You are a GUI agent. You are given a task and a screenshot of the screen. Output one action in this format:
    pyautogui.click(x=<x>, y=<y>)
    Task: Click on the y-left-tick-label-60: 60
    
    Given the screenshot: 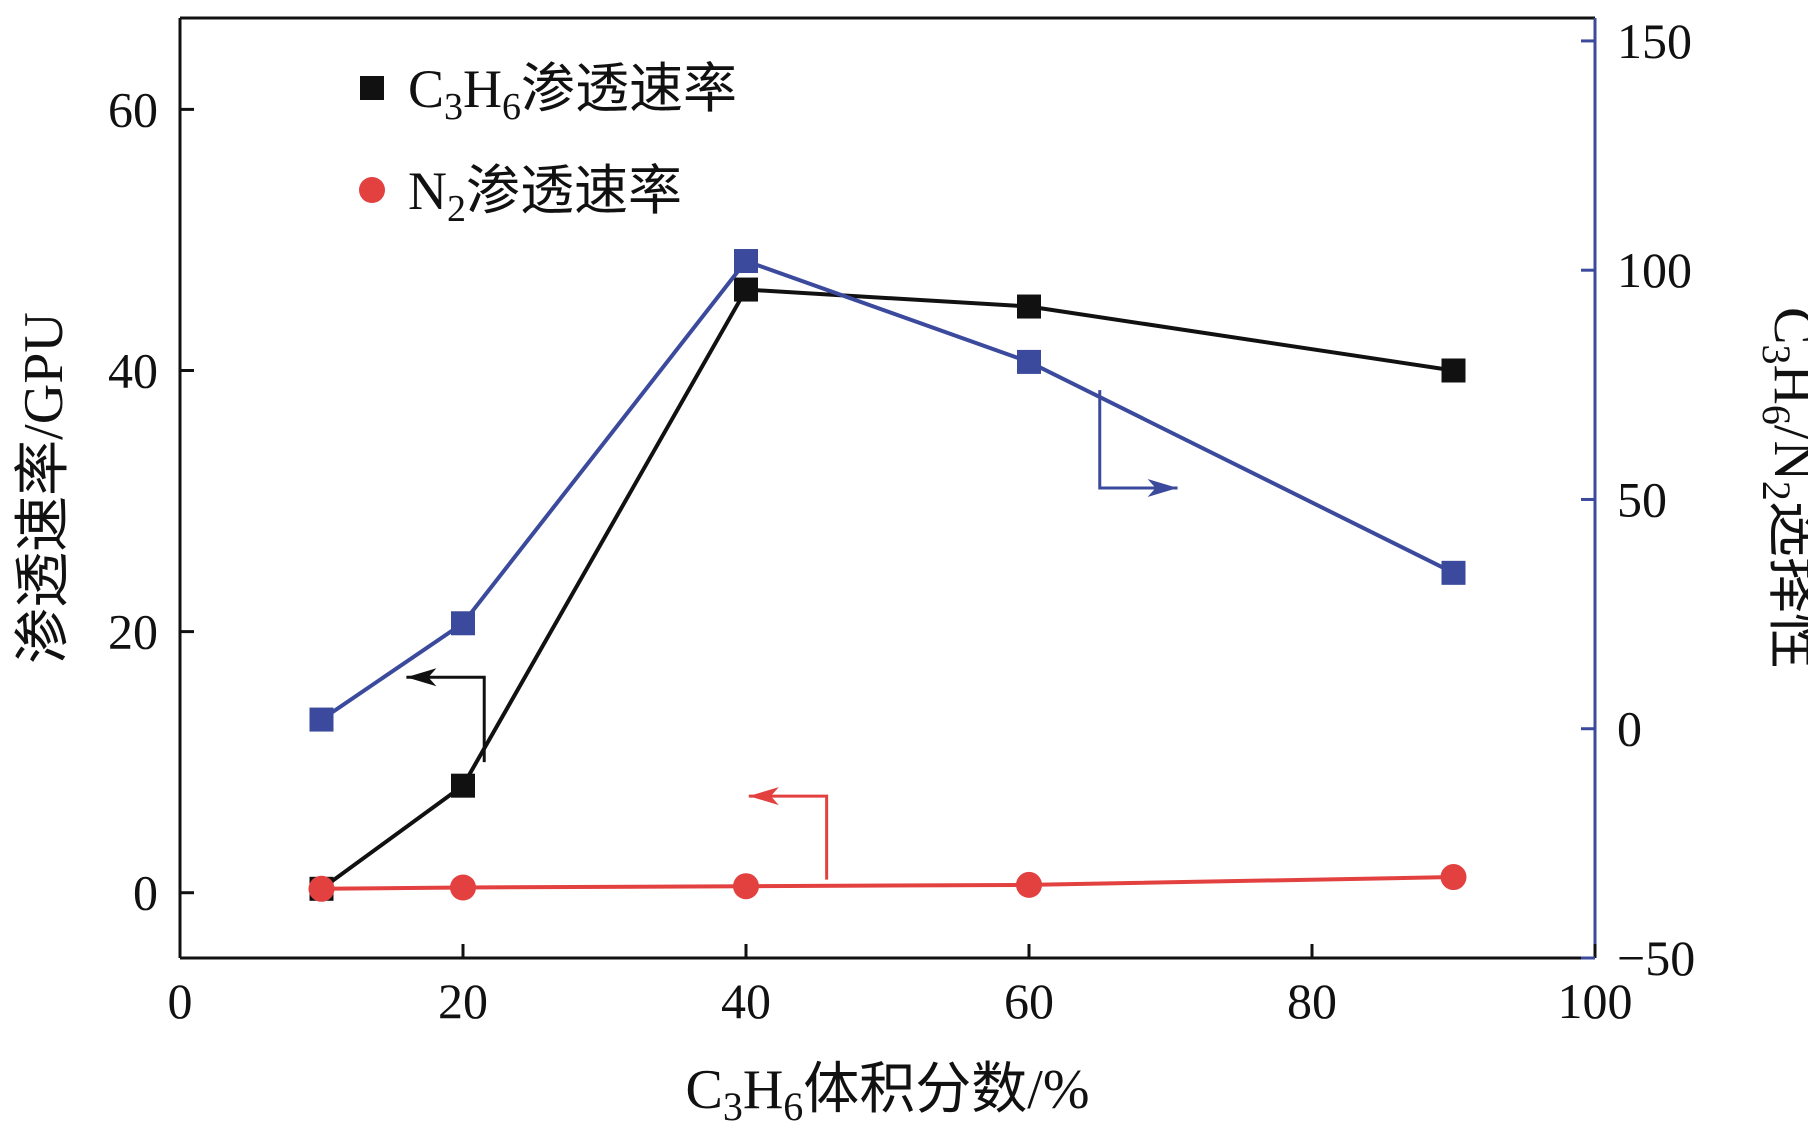 What is the action you would take?
    pyautogui.click(x=133, y=109)
    